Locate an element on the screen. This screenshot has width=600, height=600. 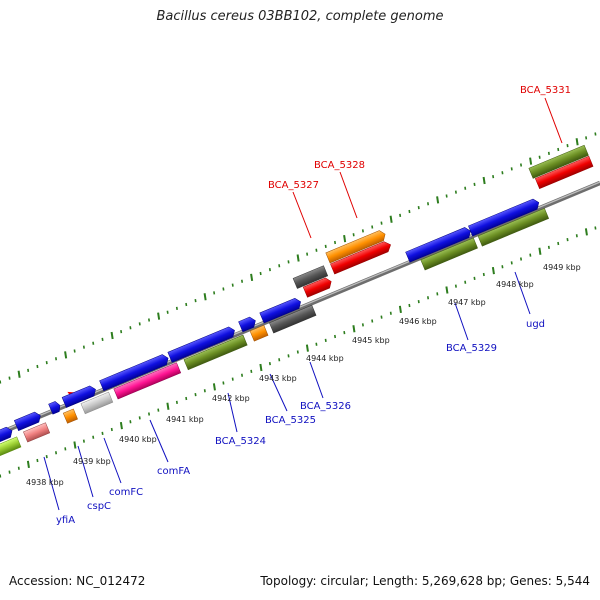
gene-label-comfc: comFC is located at coordinates (126, 492).